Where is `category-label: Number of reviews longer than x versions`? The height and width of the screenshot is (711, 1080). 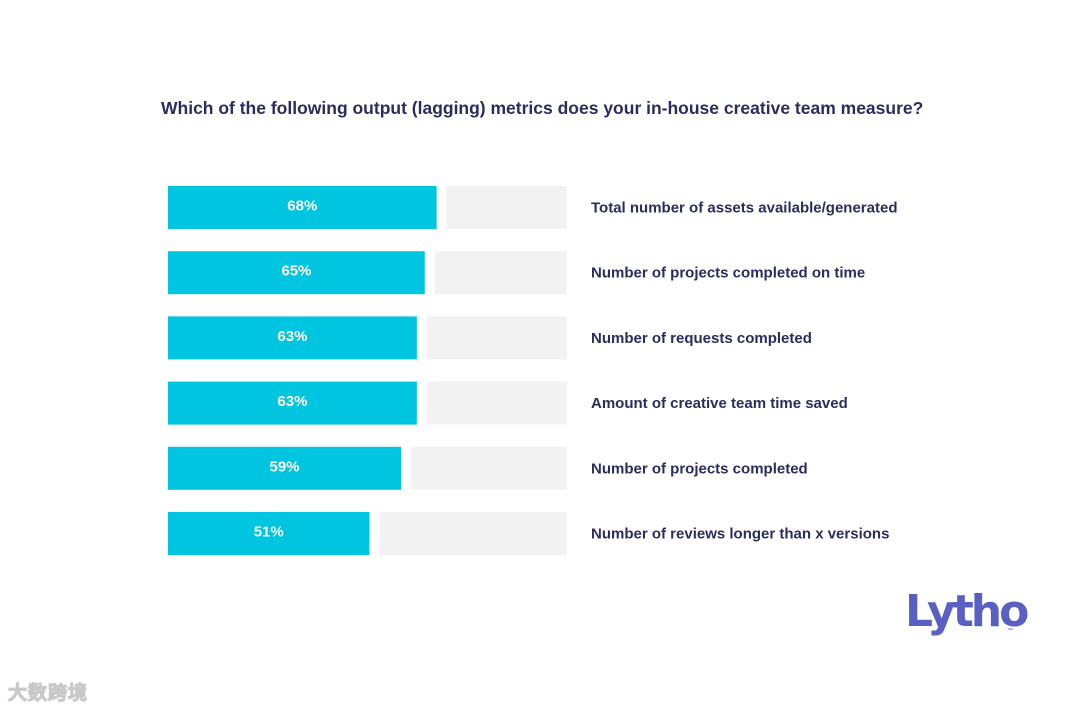 category-label: Number of reviews longer than x versions is located at coordinates (740, 533).